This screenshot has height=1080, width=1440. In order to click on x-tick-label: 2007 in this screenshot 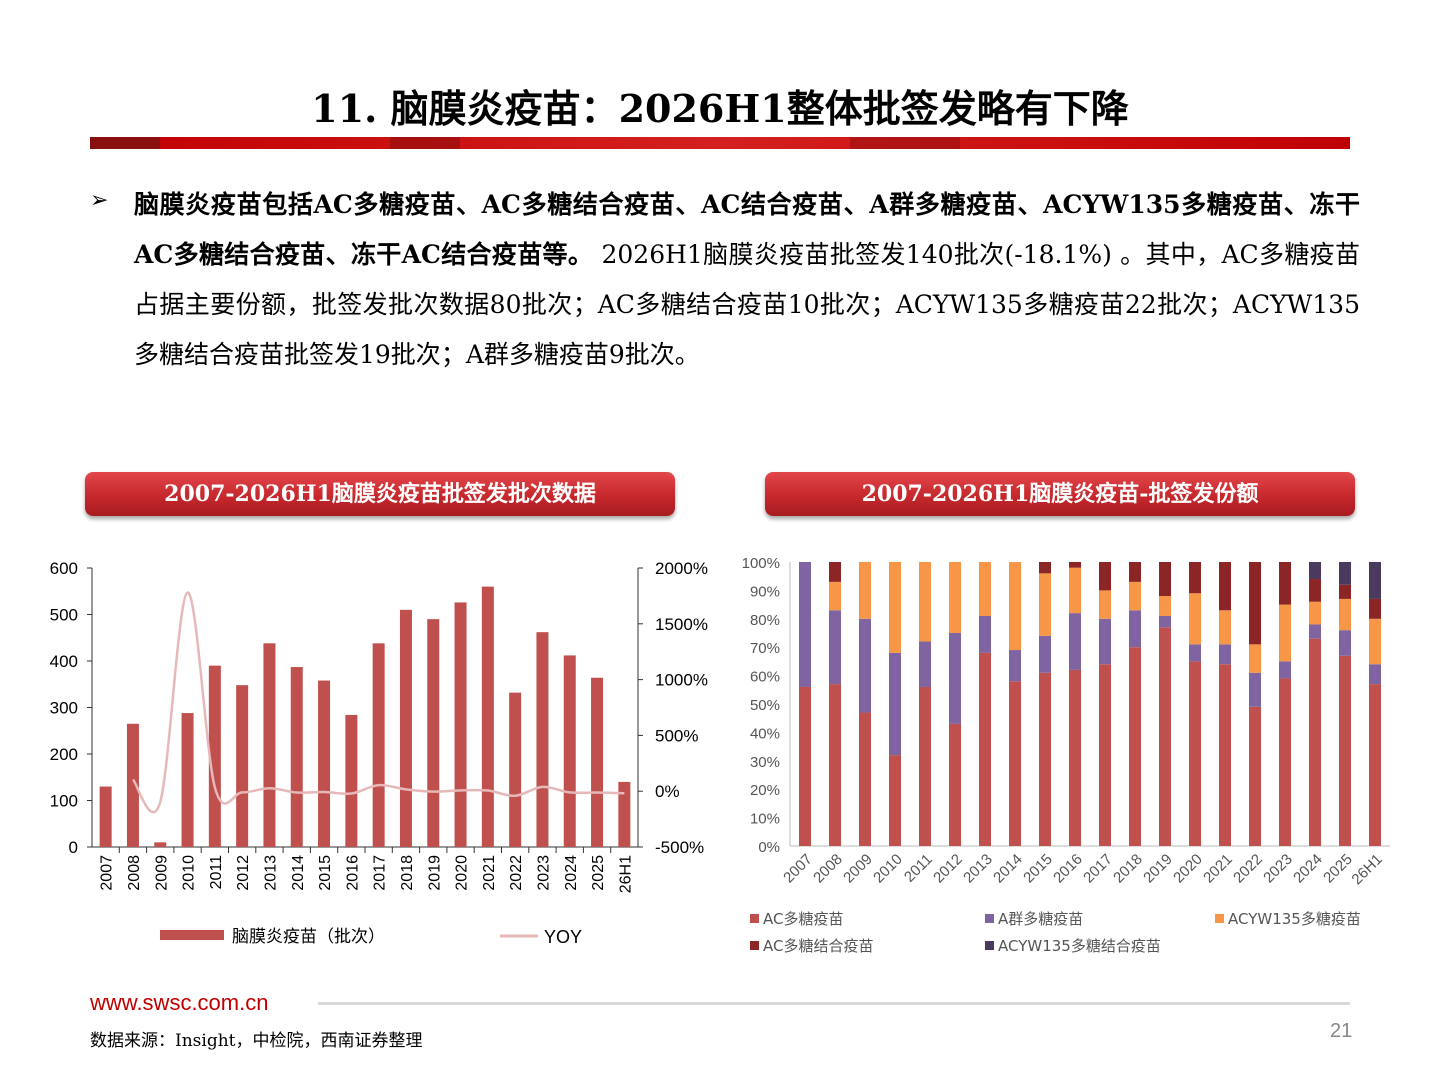, I will do `click(107, 873)`.